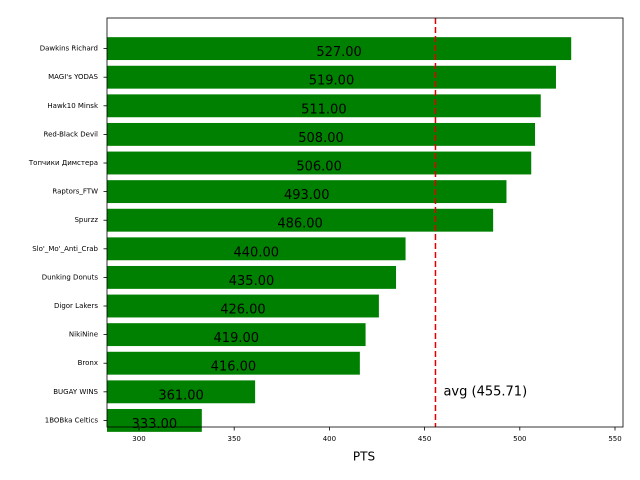 This screenshot has width=640, height=480. Describe the element at coordinates (243, 310) in the screenshot. I see `value-label: 426.00` at that location.